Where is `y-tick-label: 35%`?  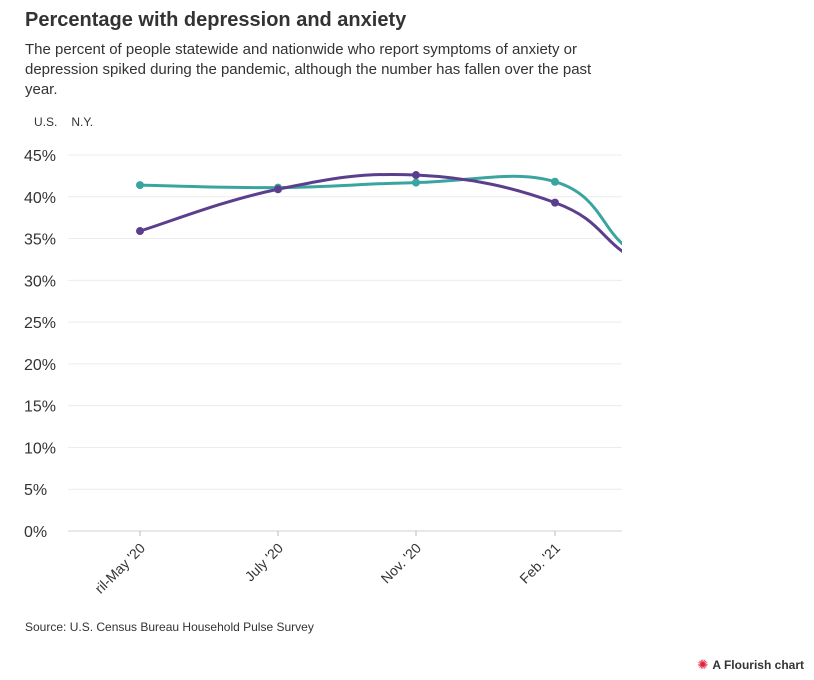
y-tick-label: 35% is located at coordinates (40, 240).